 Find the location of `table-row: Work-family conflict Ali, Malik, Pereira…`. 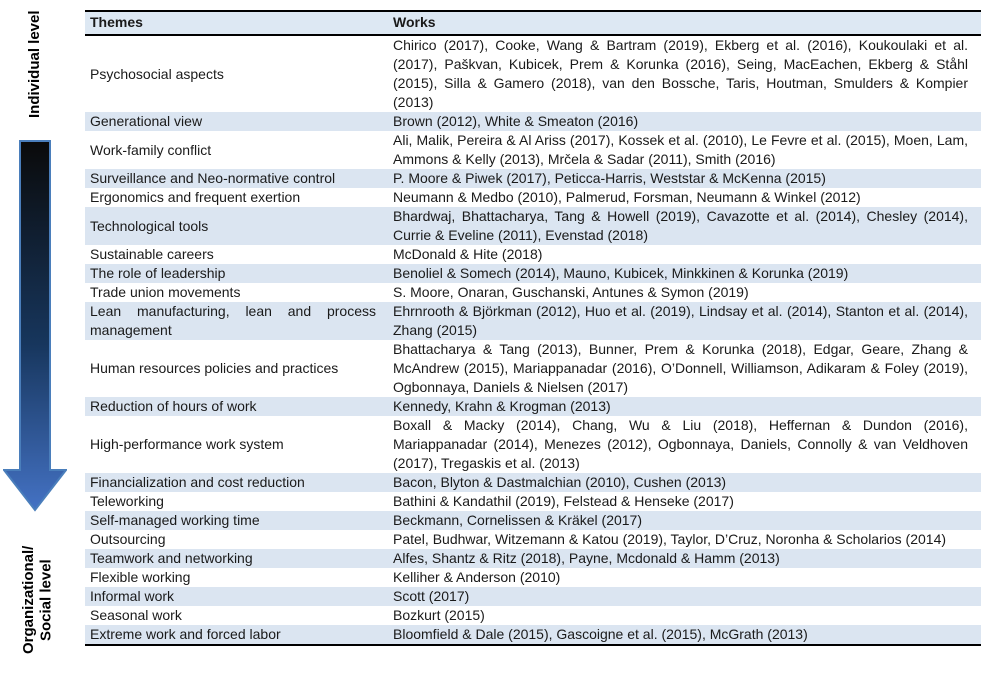

table-row: Work-family conflict Ali, Malik, Pereira… is located at coordinates (533, 150).